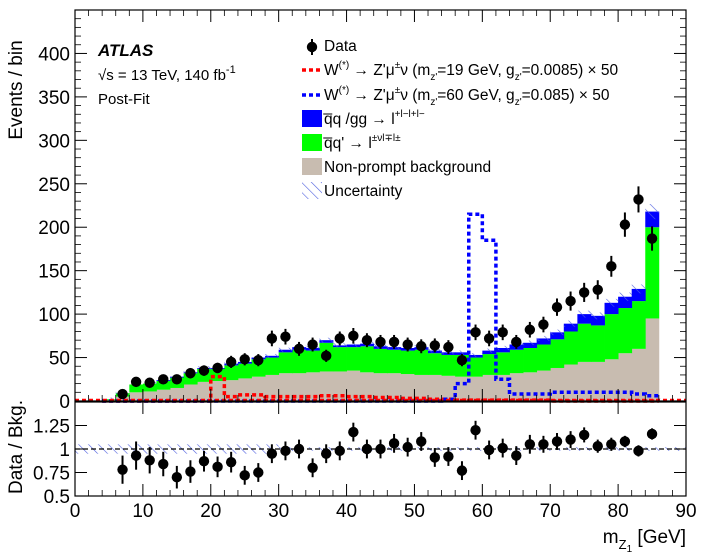 This screenshot has height=558, width=714. I want to click on legend-marker, so click(312, 47).